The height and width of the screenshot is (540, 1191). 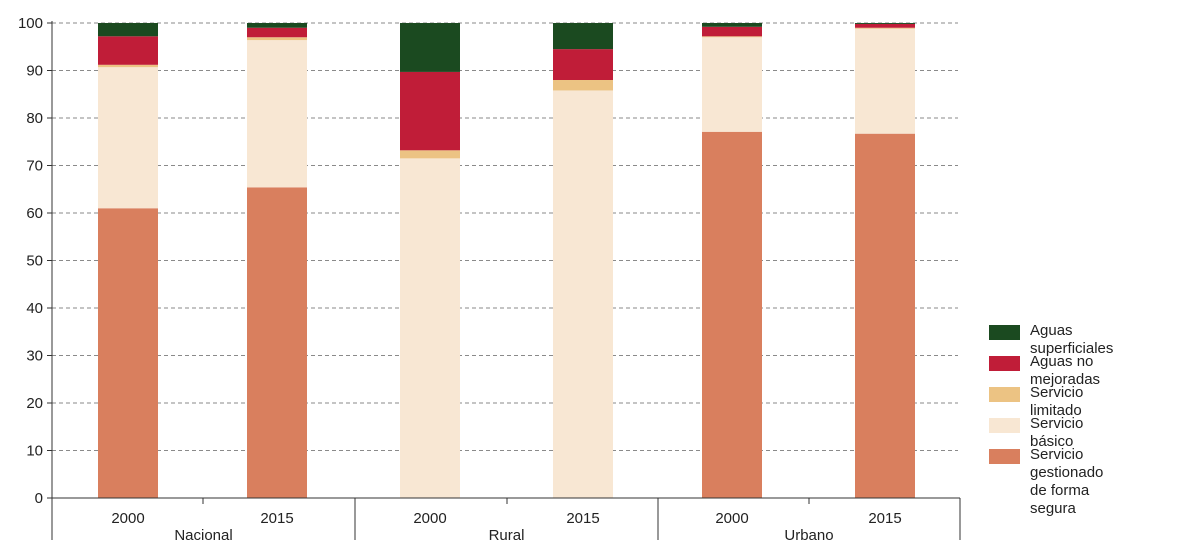 I want to click on y-tick-label: 70, so click(x=34, y=166).